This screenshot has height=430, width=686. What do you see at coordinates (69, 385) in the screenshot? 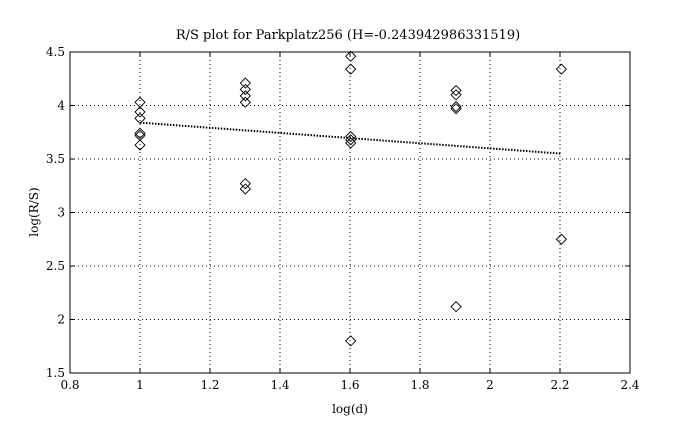
I see `x-tick-label: 0.8` at bounding box center [69, 385].